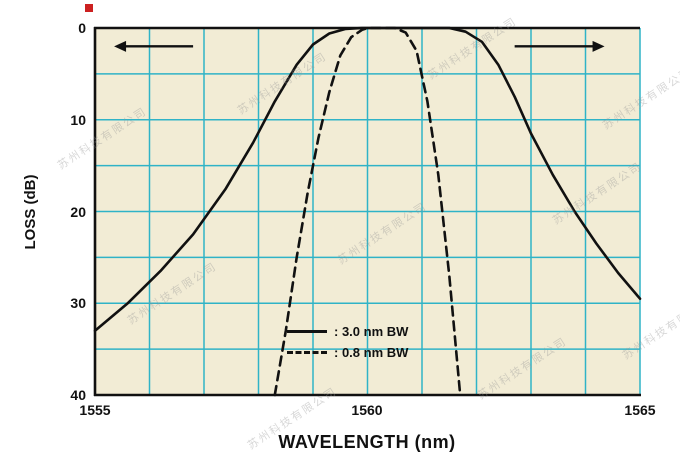  I want to click on legend-label-dashed: : 0.8 nm BW, so click(371, 352).